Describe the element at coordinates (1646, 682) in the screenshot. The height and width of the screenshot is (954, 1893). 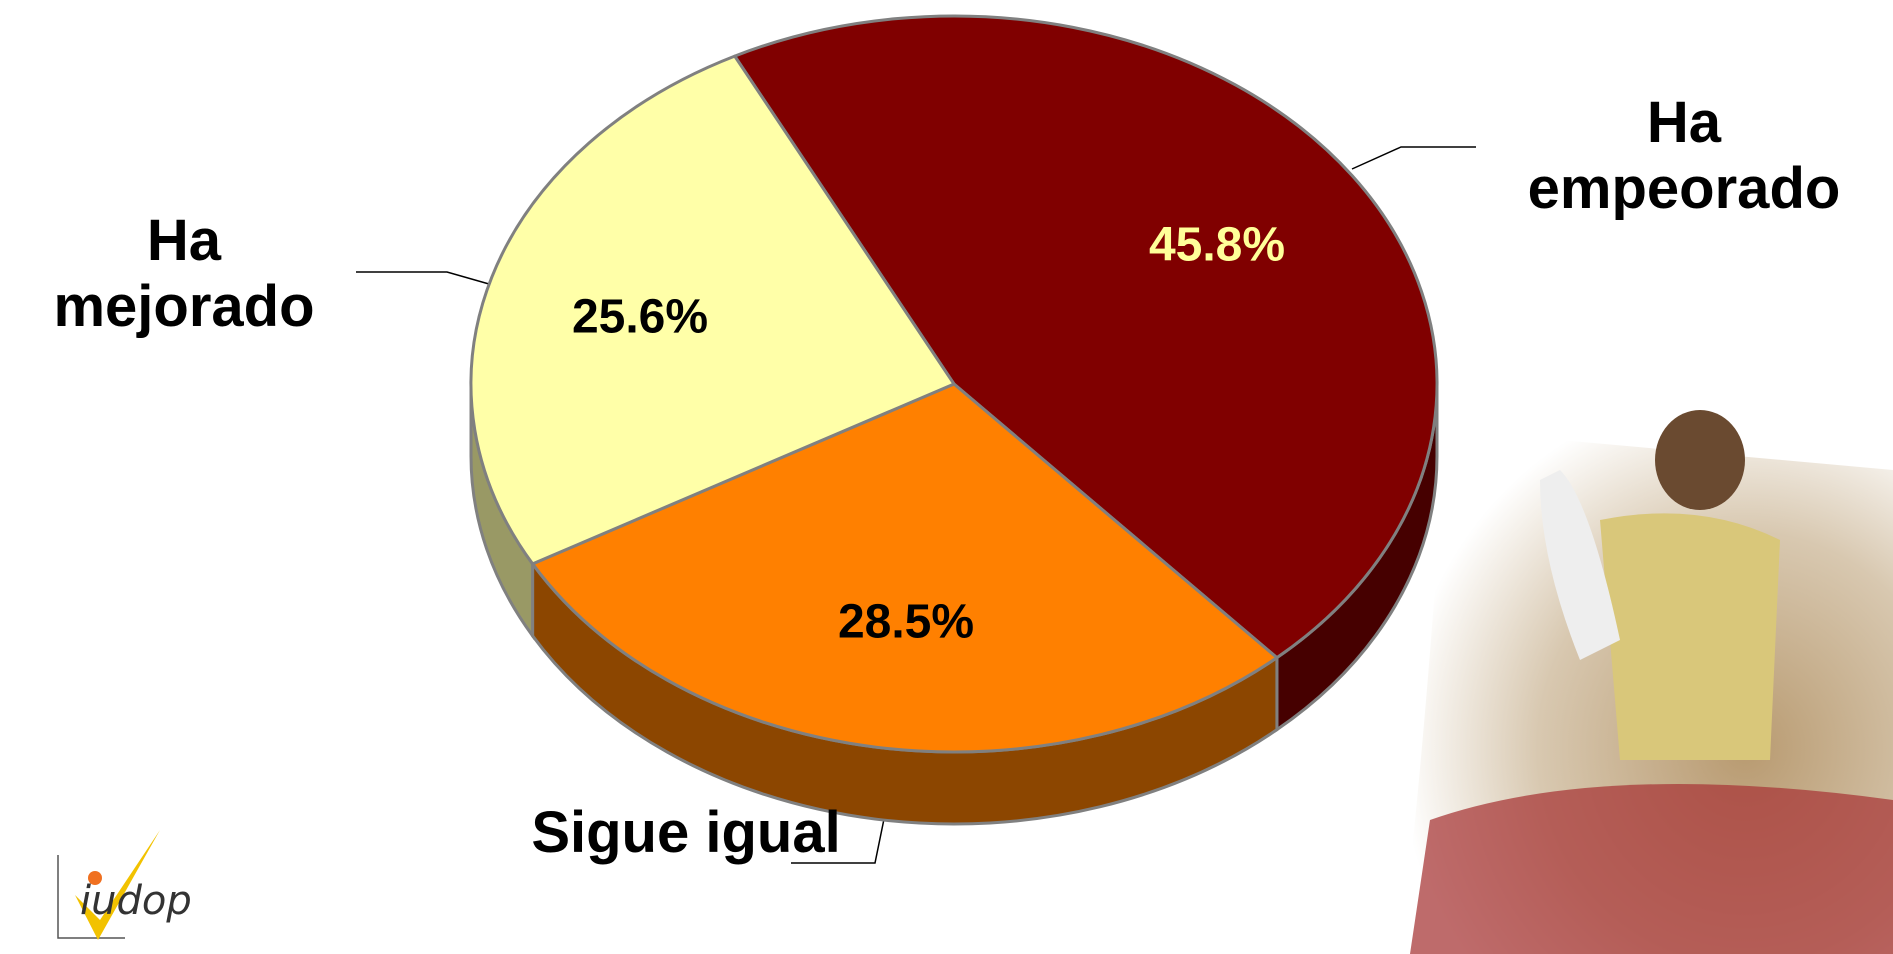
I see `photo` at that location.